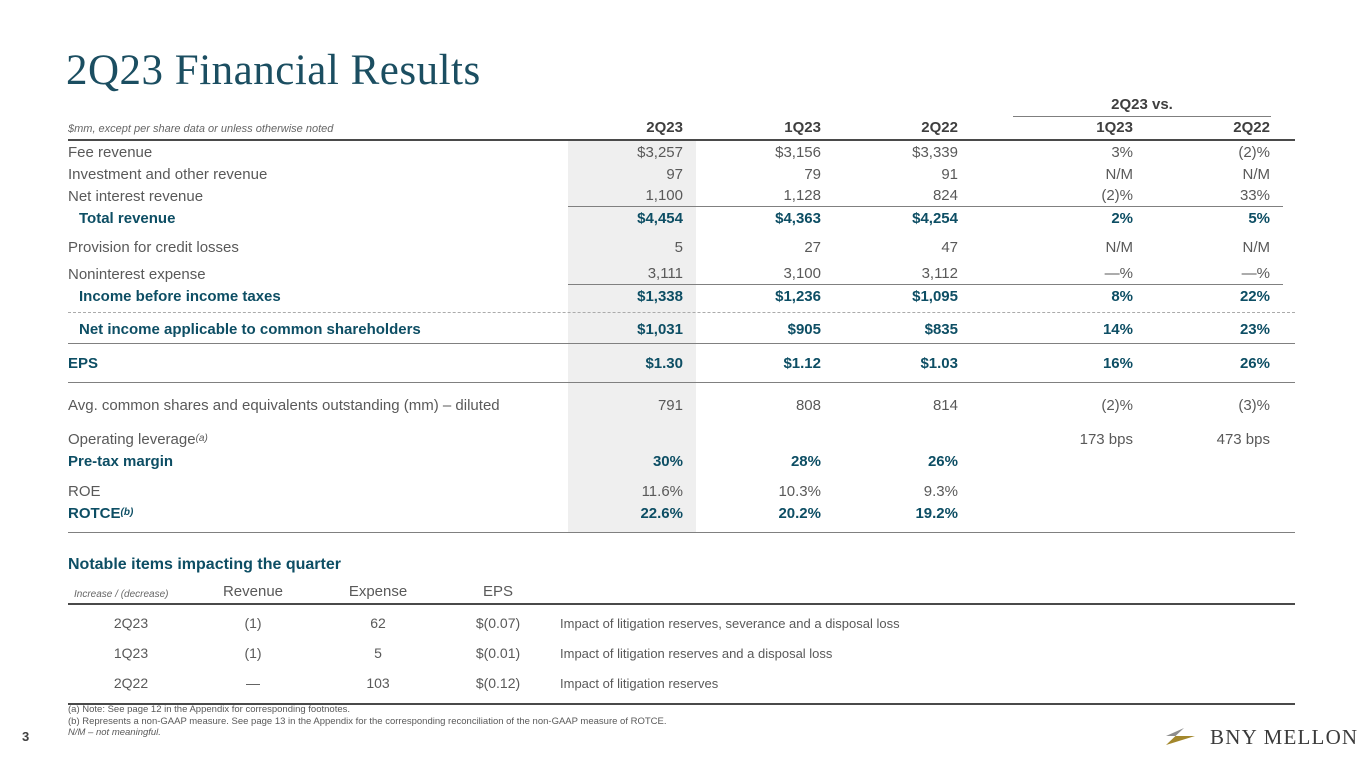 Image resolution: width=1365 pixels, height=768 pixels. I want to click on cell-value: 14%, so click(1117, 329).